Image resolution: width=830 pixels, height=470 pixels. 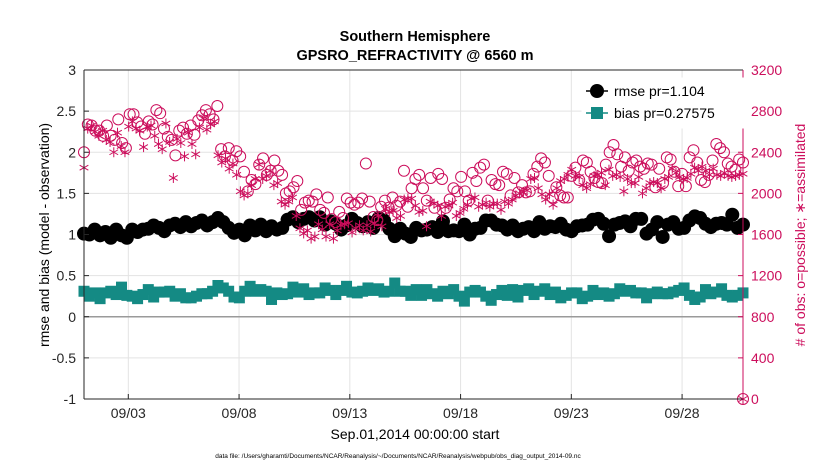 What do you see at coordinates (415, 434) in the screenshot?
I see `x-axis-label: Sep.01,2014 00:00:00 start` at bounding box center [415, 434].